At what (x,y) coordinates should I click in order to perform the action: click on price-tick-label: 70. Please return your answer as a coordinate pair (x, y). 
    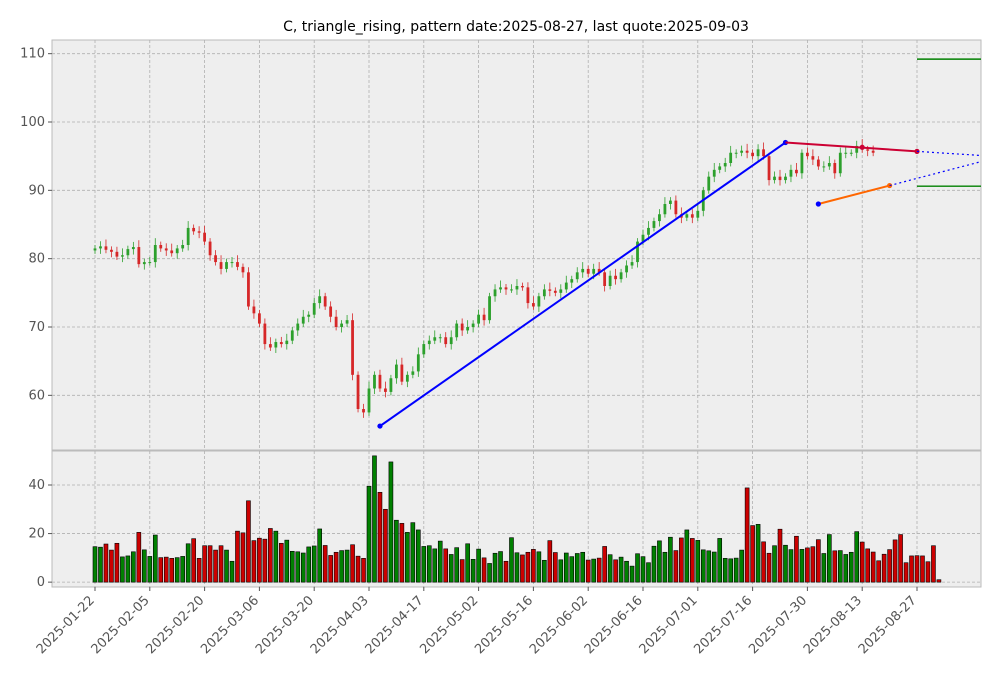
    Looking at the image, I should click on (36, 327).